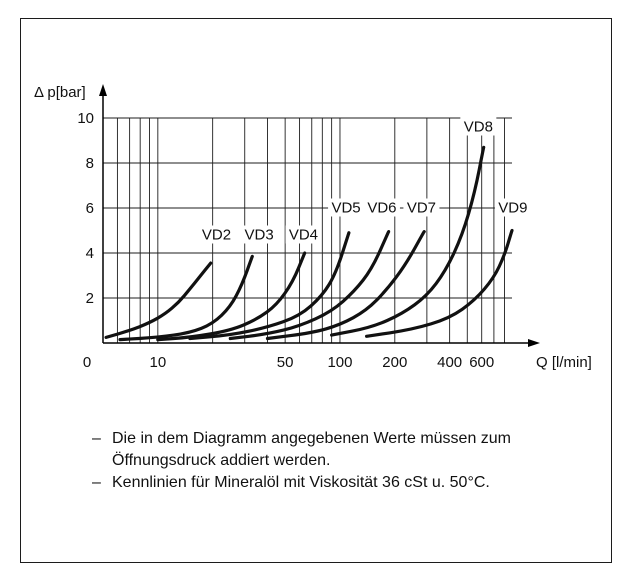 The height and width of the screenshot is (582, 633). I want to click on y-tick-label: 6, so click(90, 208).